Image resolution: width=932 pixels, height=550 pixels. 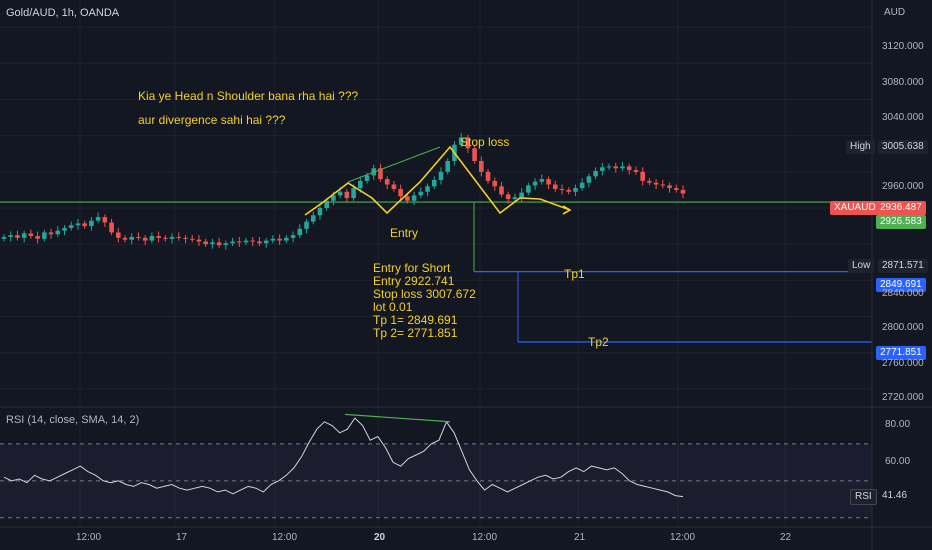 I want to click on low-value-tag: 2871.571, so click(x=903, y=266).